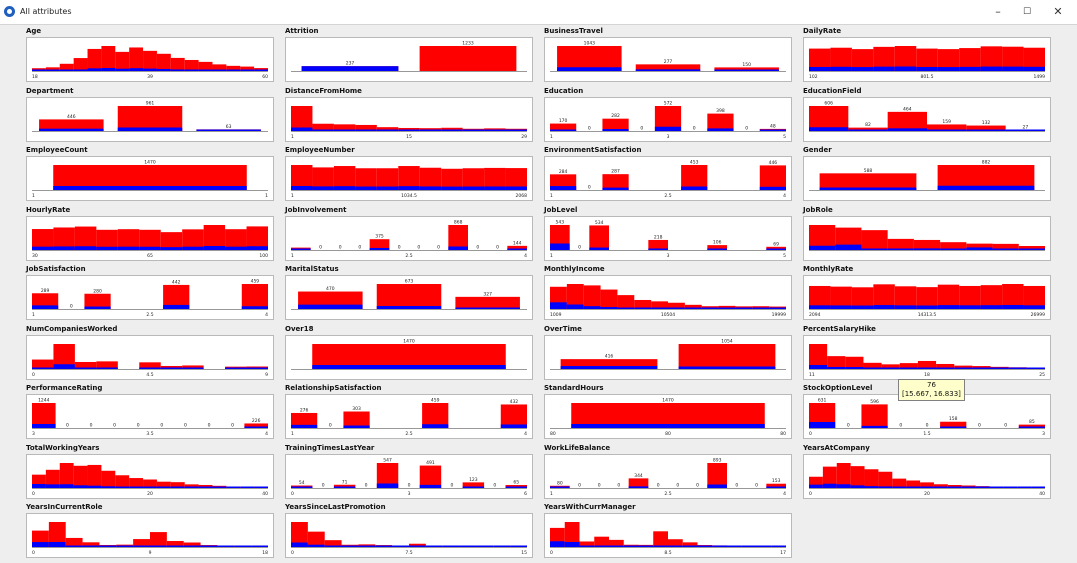 This screenshot has width=1077, height=563. I want to click on maximize-button: ☐, so click(1027, 12).